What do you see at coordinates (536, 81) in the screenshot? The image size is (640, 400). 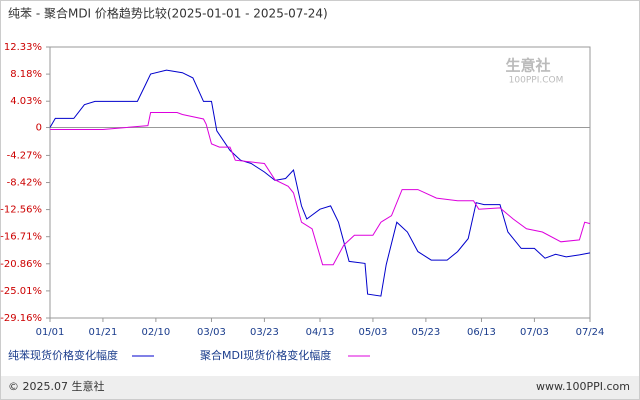 I see `watermark: 100PPI.COM` at bounding box center [536, 81].